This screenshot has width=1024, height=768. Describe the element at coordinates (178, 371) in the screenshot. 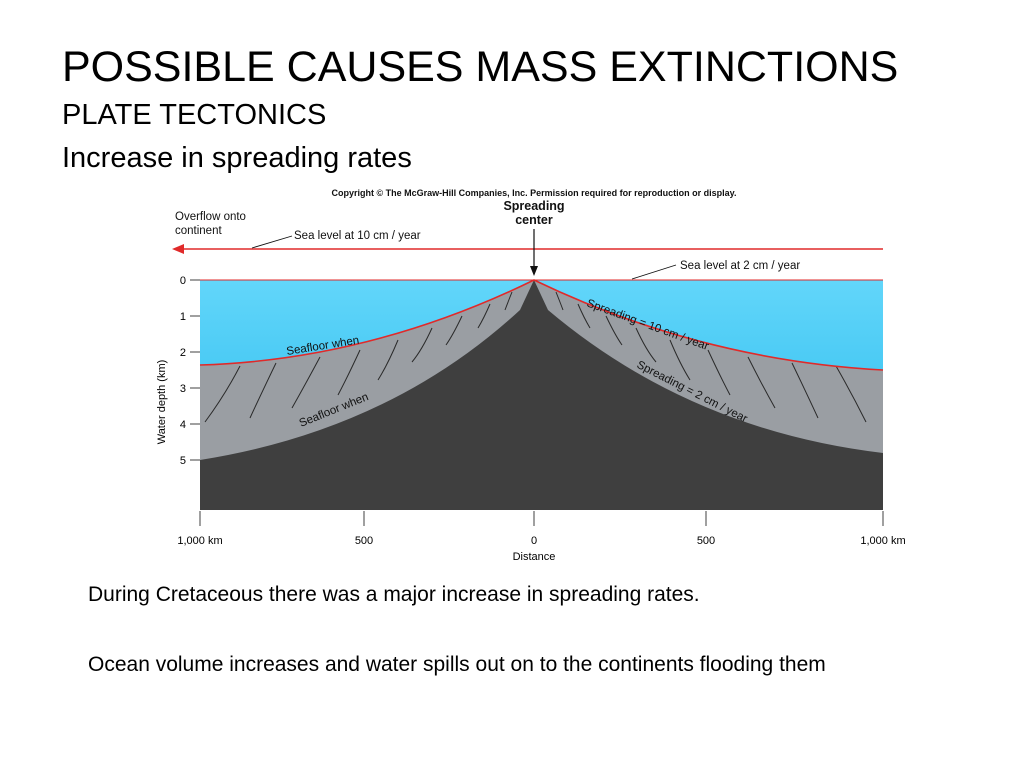

I see `y-axis: 0 1 2 3 4 5 Water depth (km)` at that location.